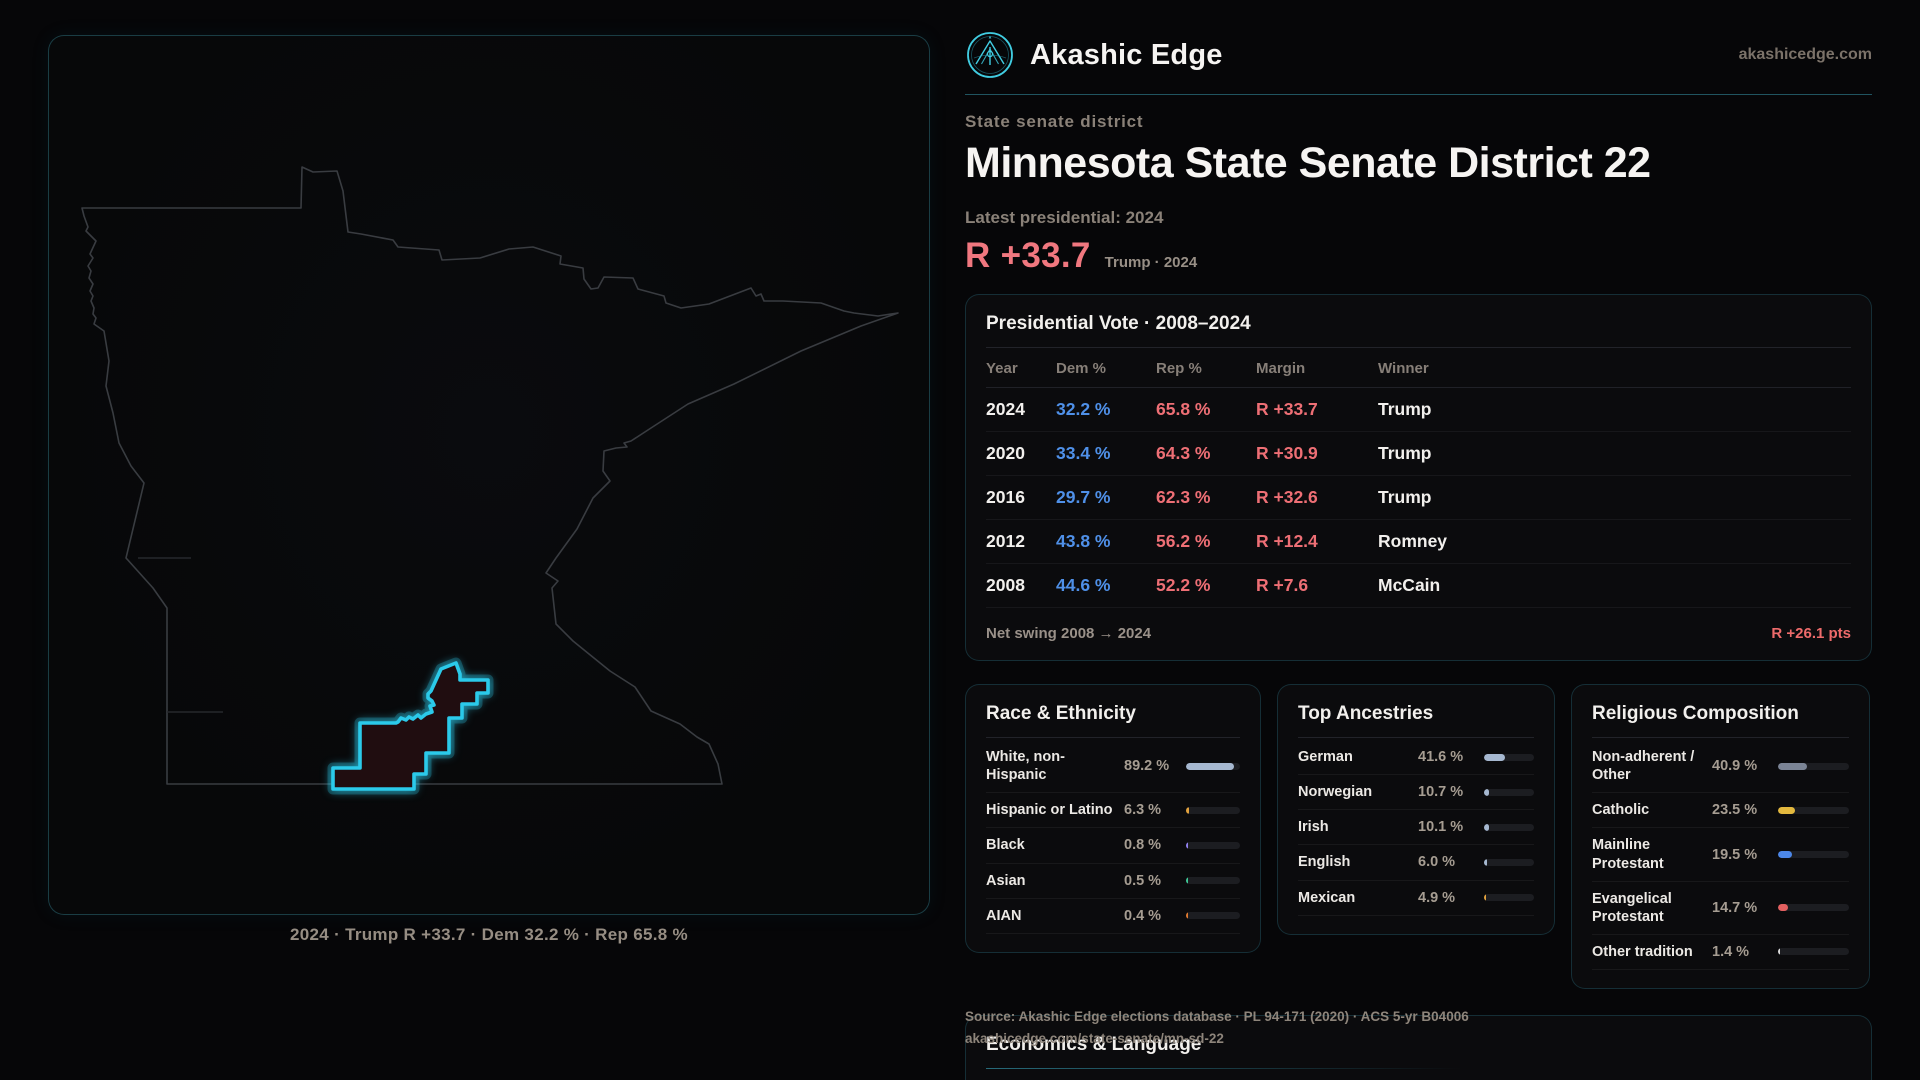 Image resolution: width=1920 pixels, height=1080 pixels. Describe the element at coordinates (1416, 898) in the screenshot. I see `list-item: Mexican 4.9 %` at that location.